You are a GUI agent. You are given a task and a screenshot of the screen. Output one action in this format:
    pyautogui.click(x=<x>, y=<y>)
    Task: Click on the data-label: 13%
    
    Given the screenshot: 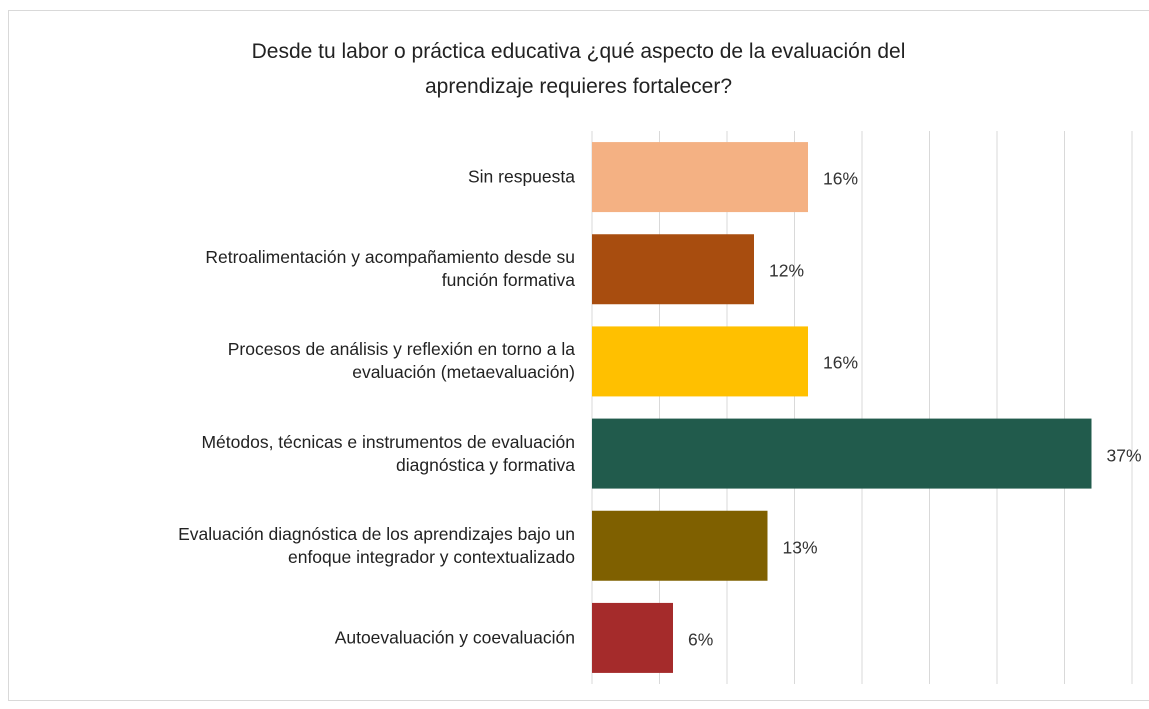 What is the action you would take?
    pyautogui.click(x=800, y=547)
    